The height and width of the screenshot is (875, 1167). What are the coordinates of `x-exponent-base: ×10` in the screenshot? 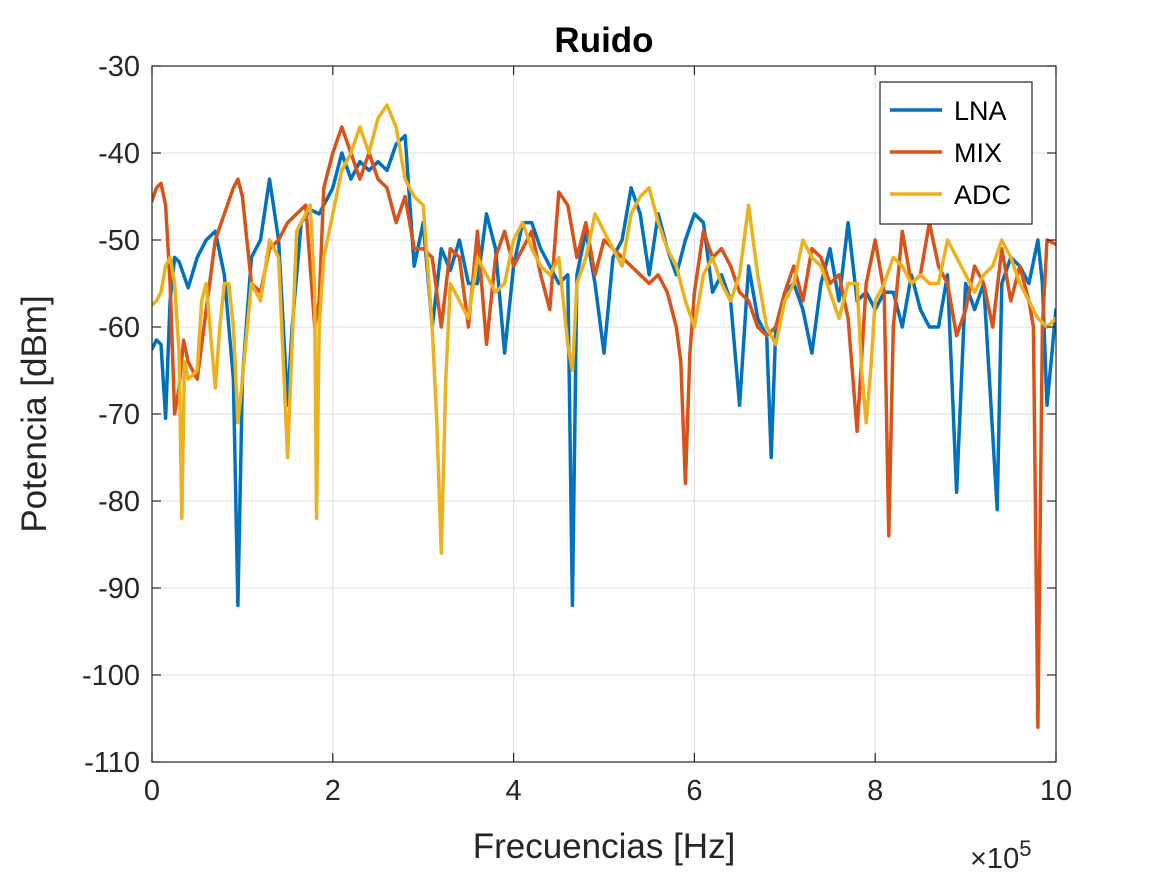 It's located at (994, 859).